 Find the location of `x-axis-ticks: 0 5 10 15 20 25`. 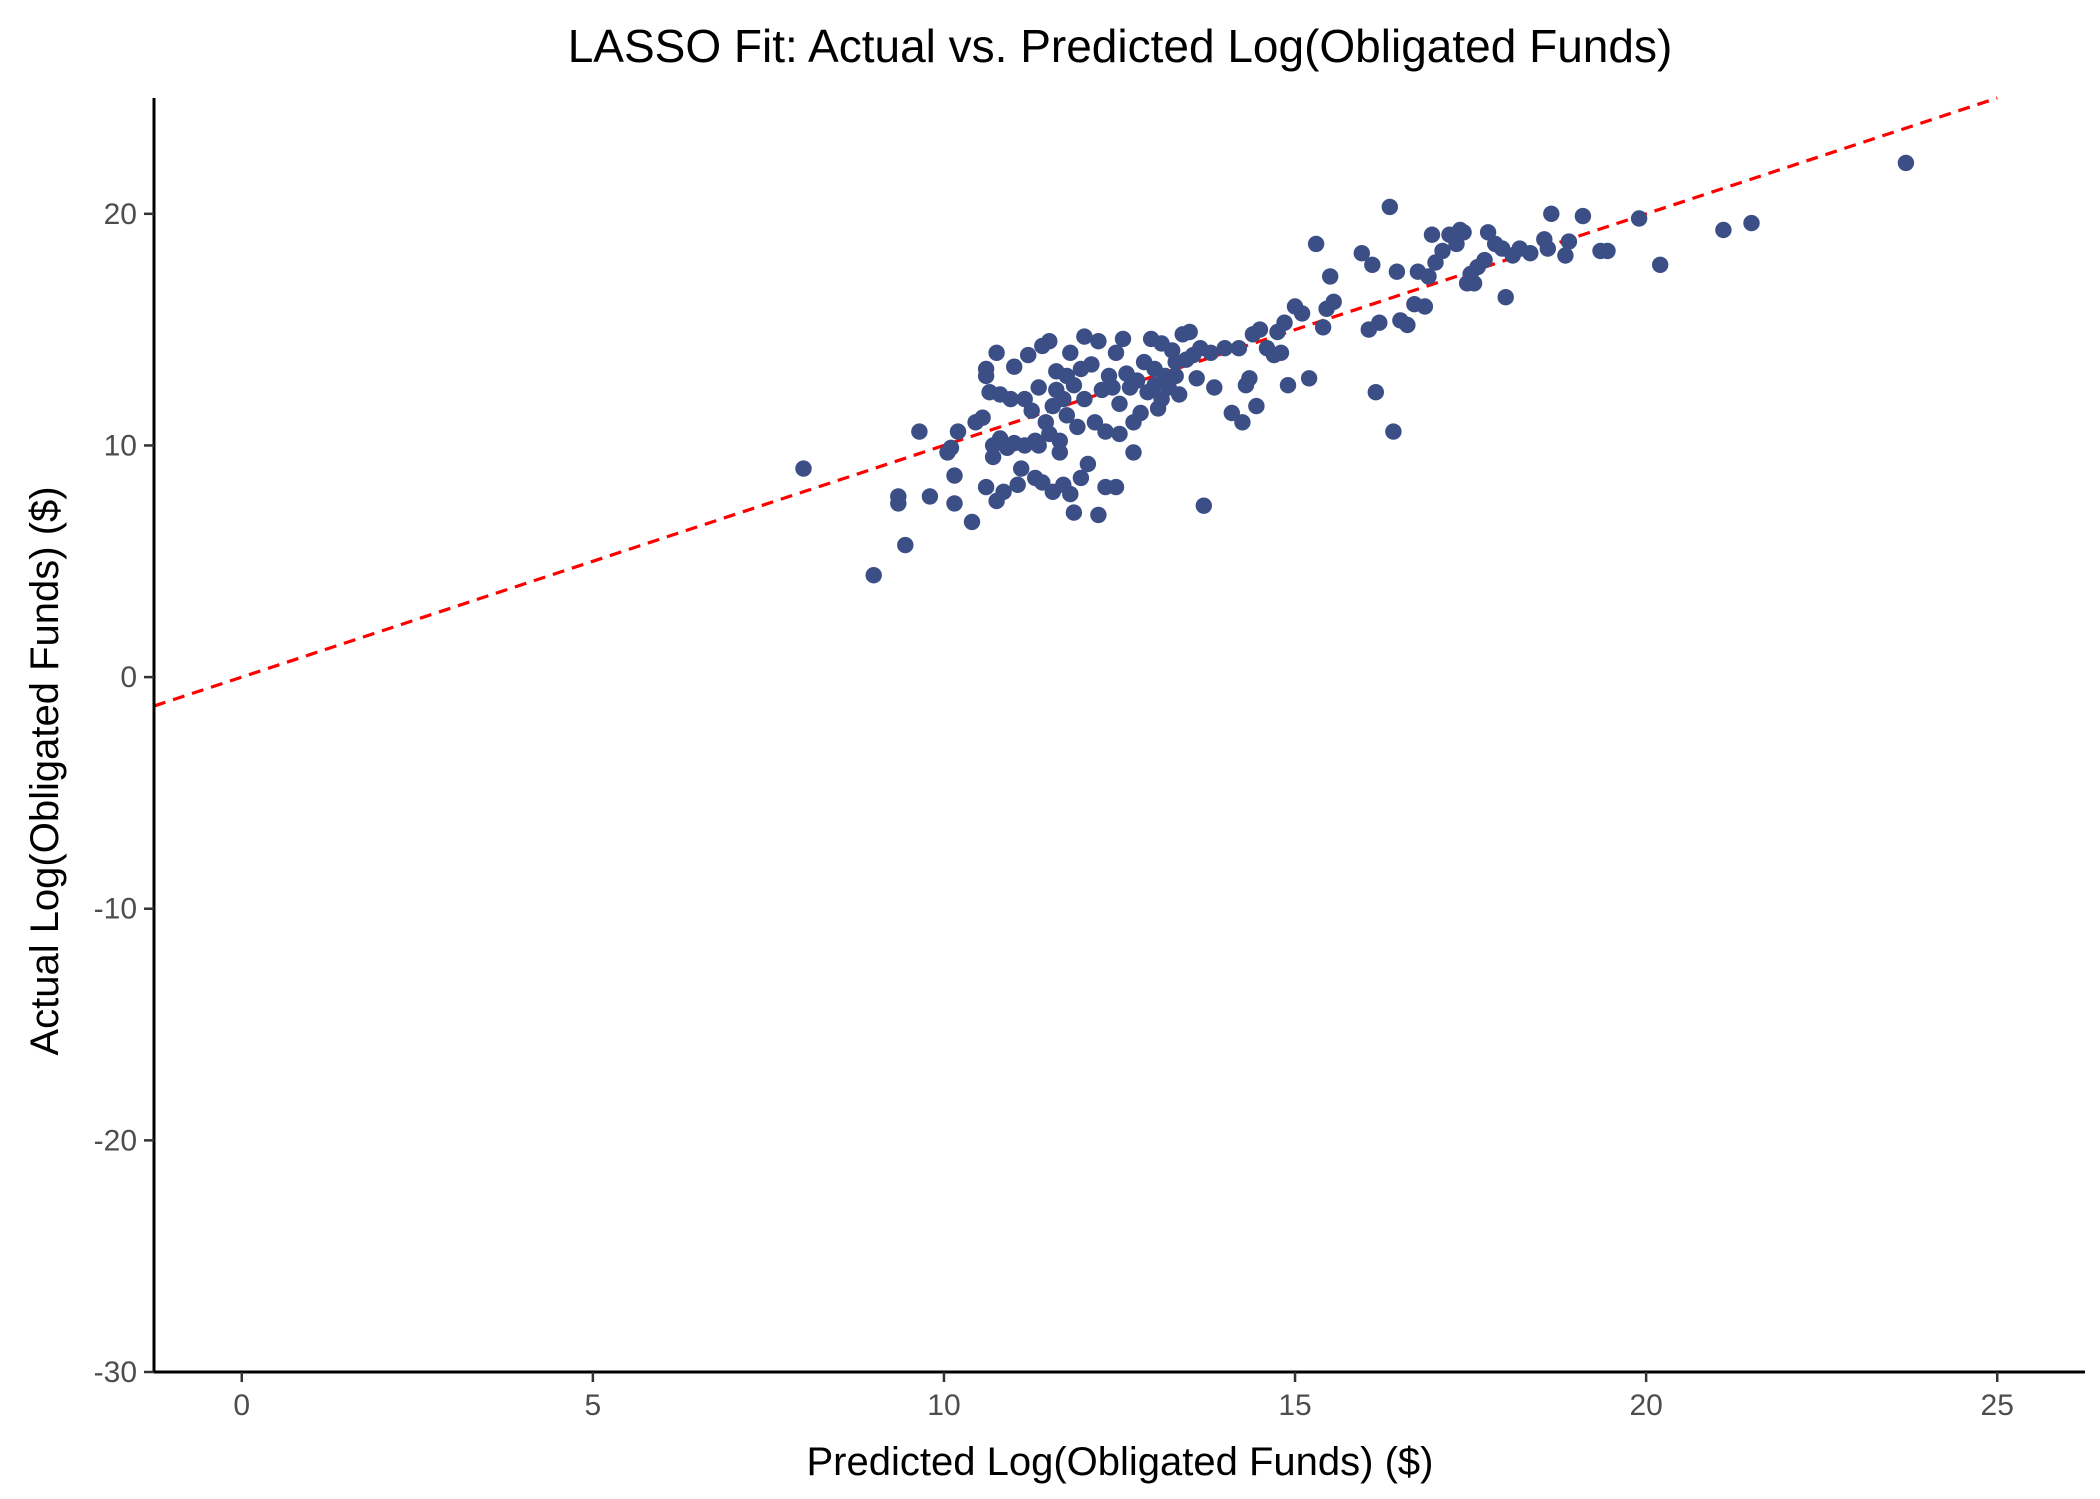

x-axis-ticks: 0 5 10 15 20 25 is located at coordinates (1123, 1397).